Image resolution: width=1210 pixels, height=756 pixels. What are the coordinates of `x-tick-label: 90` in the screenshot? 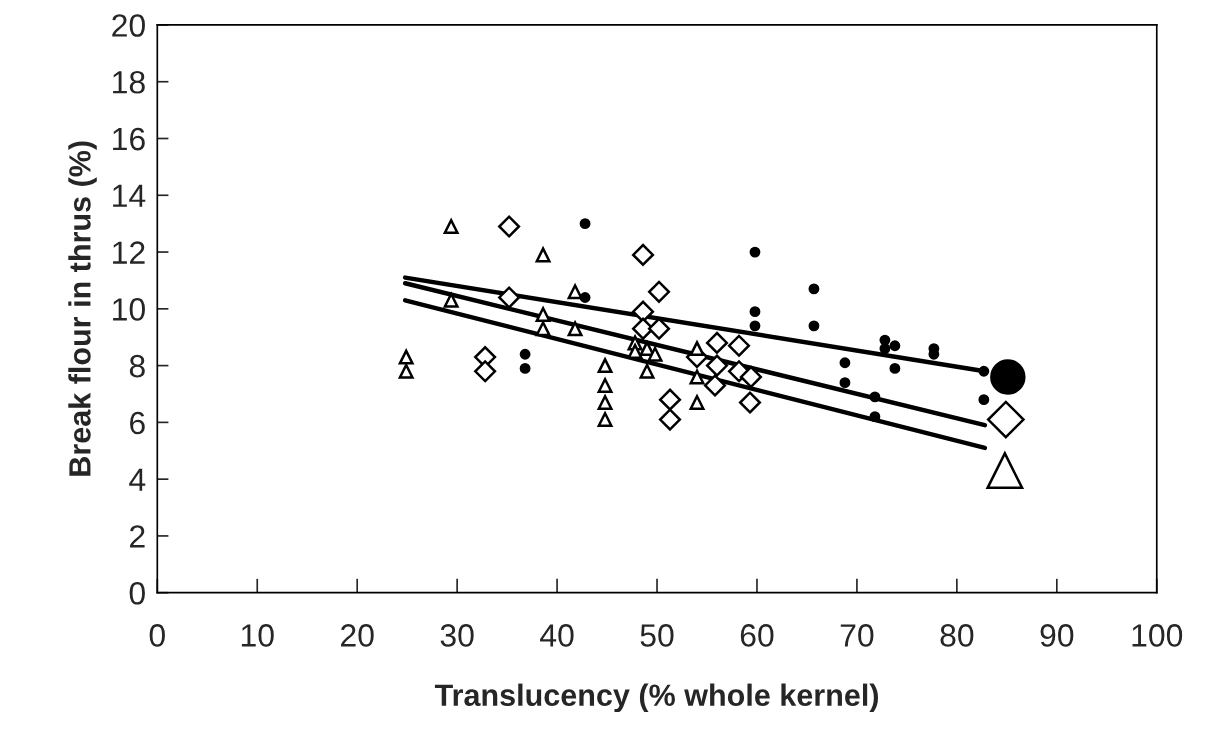 It's located at (1057, 635).